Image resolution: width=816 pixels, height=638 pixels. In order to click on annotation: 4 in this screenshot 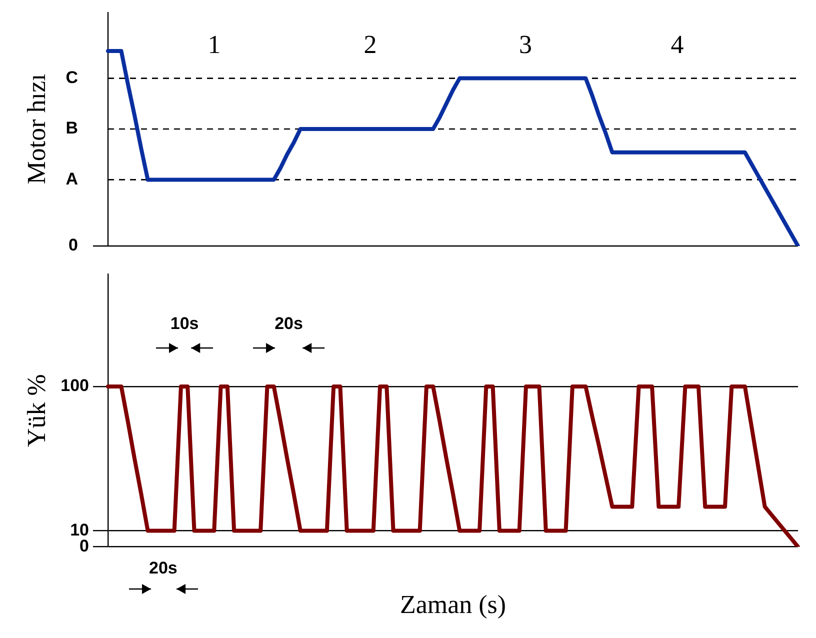, I will do `click(677, 44)`.